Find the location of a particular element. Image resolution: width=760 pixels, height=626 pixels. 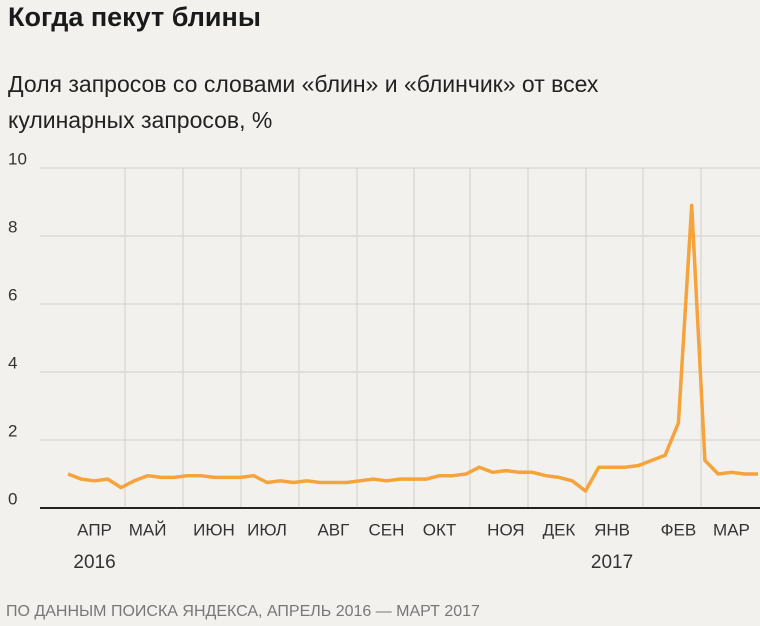

y-tick-label: 10 is located at coordinates (17, 158).